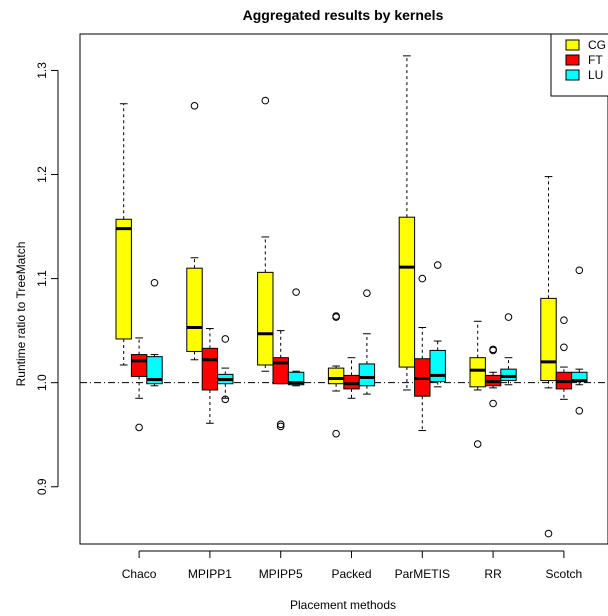 This screenshot has height=616, width=608. Describe the element at coordinates (281, 574) in the screenshot. I see `x-tick-label: MPIPP5` at that location.